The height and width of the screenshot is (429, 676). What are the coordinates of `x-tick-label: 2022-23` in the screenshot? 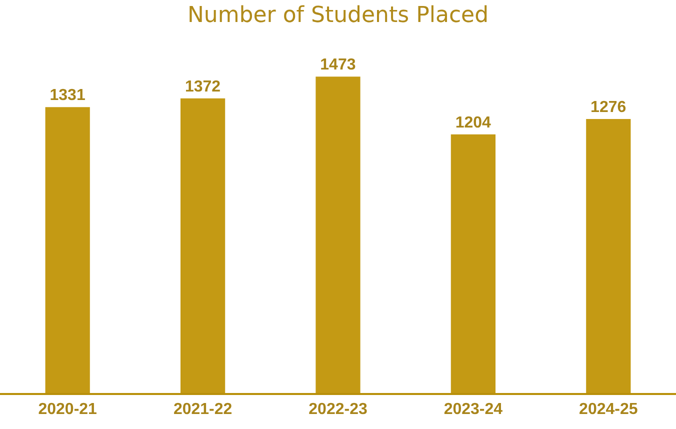 It's located at (338, 409).